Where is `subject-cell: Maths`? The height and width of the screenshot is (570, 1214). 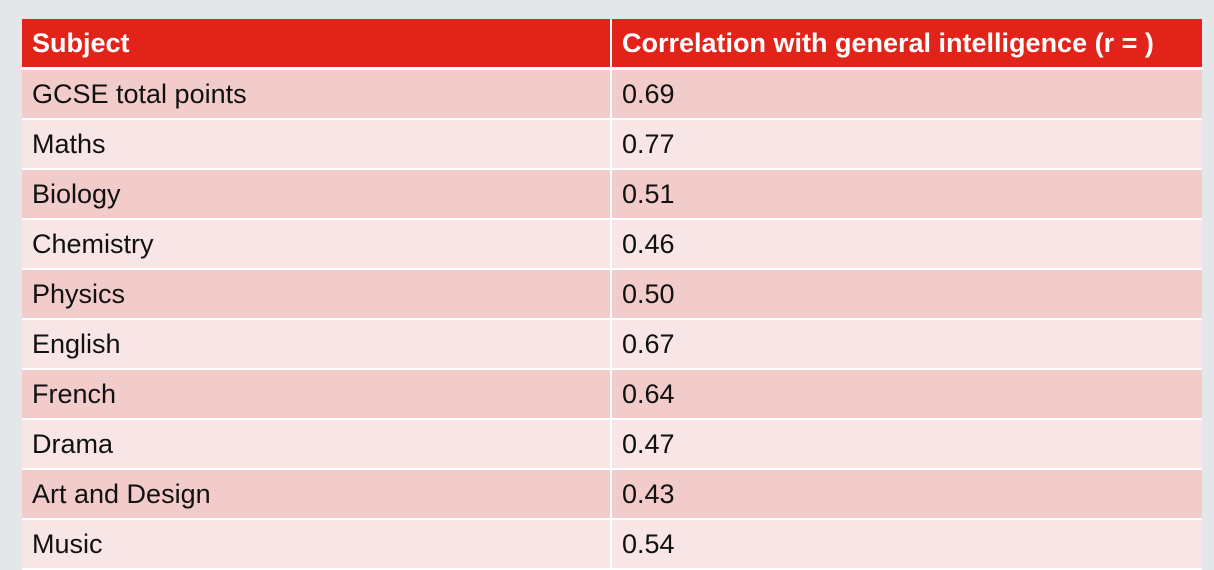 subject-cell: Maths is located at coordinates (317, 144).